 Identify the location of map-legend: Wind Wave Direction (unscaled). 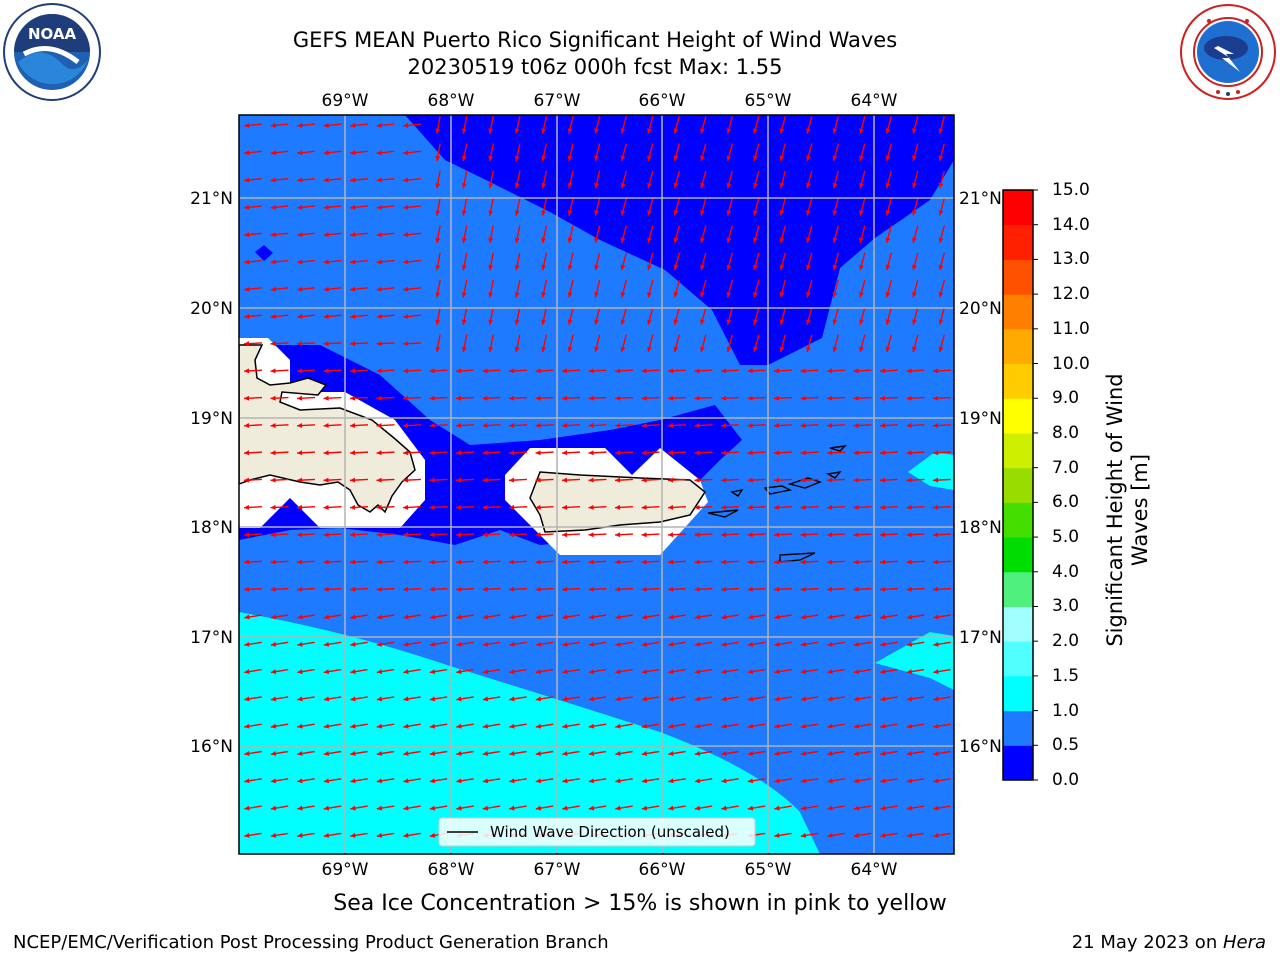
(597, 832).